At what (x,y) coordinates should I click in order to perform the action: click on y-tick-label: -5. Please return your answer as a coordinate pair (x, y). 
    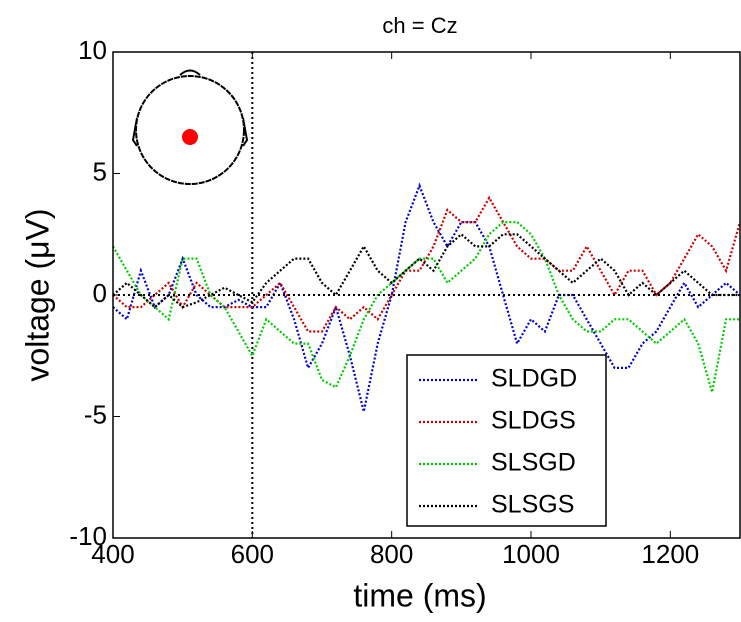
    Looking at the image, I should click on (95, 414).